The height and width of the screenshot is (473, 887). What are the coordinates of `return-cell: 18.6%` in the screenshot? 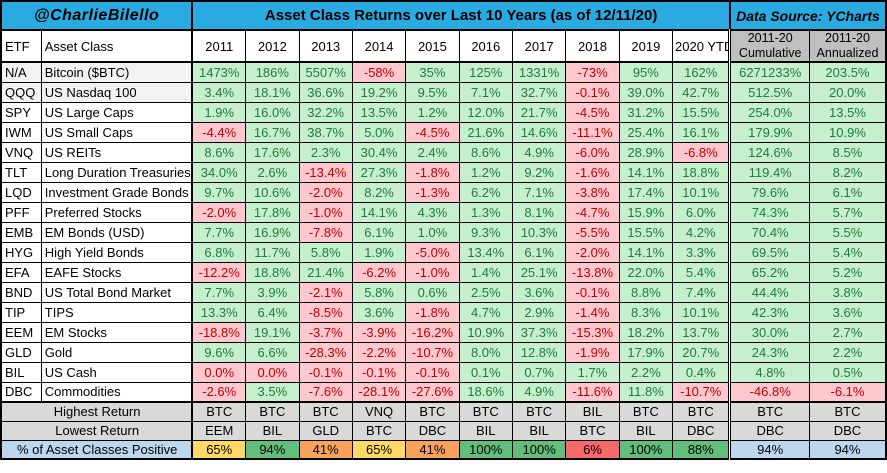 It's located at (485, 392).